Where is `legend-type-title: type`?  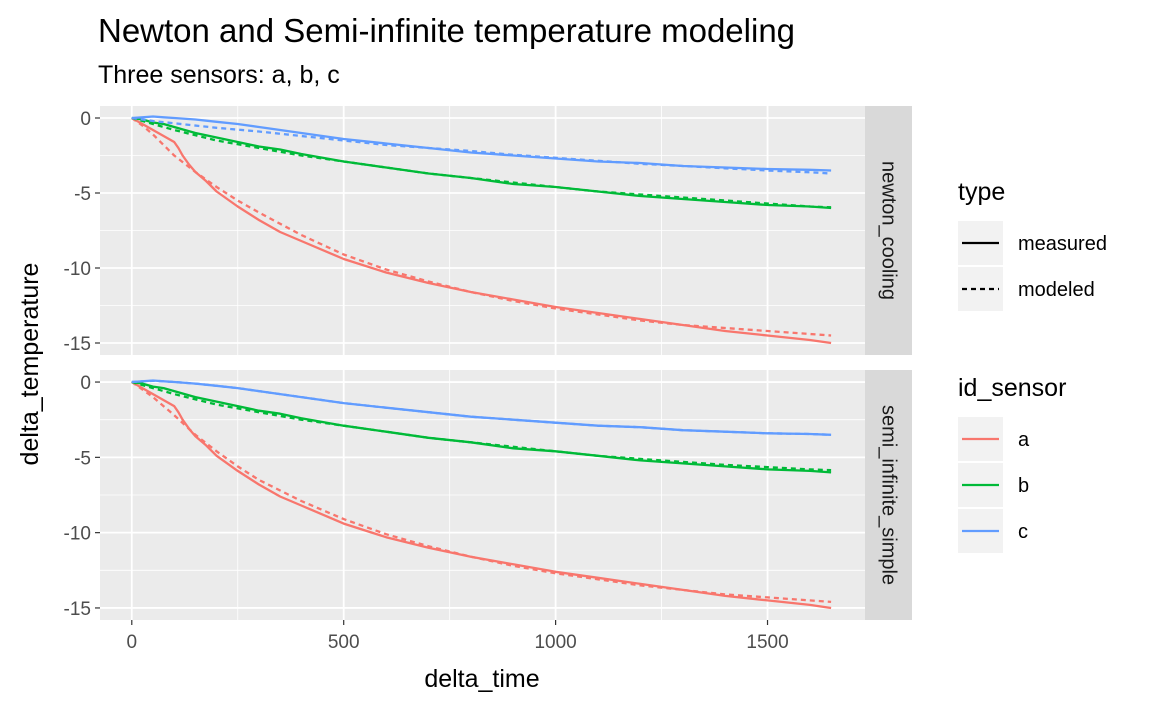 legend-type-title: type is located at coordinates (981, 192).